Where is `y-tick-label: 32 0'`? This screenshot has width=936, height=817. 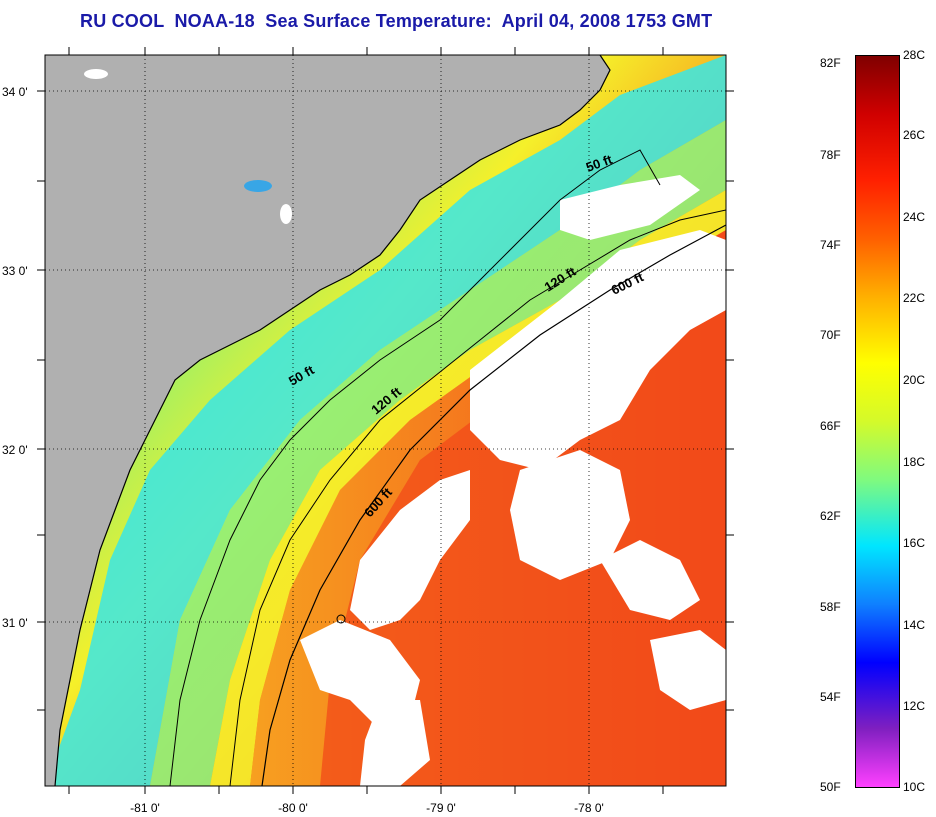 y-tick-label: 32 0' is located at coordinates (15, 450).